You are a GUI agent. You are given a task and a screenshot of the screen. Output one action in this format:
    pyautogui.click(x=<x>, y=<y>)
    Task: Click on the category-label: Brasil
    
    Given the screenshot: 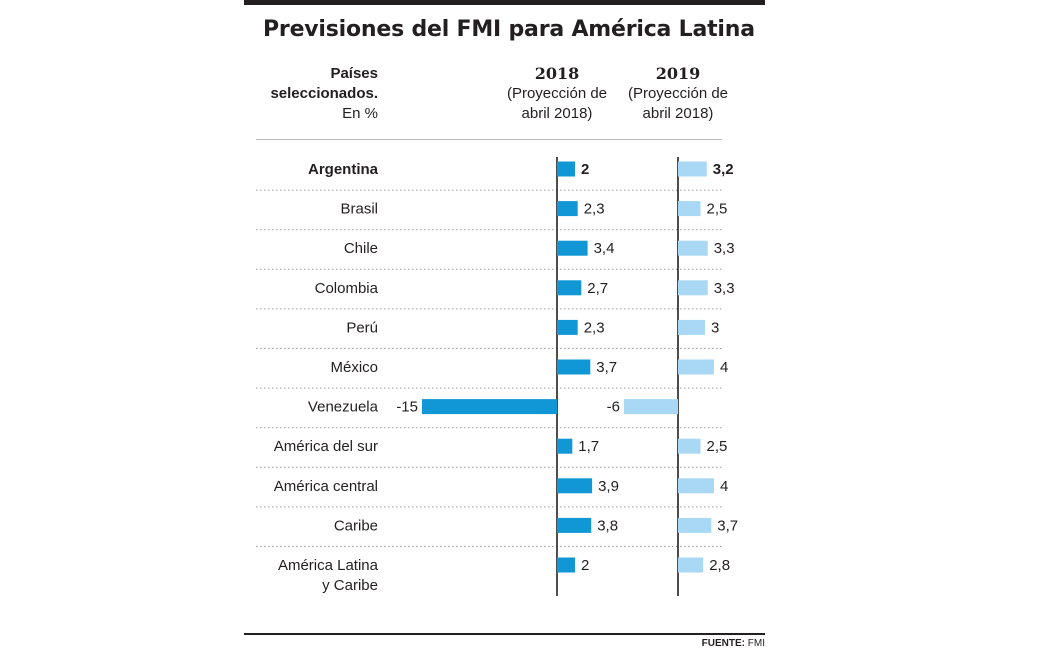 What is the action you would take?
    pyautogui.click(x=359, y=209)
    